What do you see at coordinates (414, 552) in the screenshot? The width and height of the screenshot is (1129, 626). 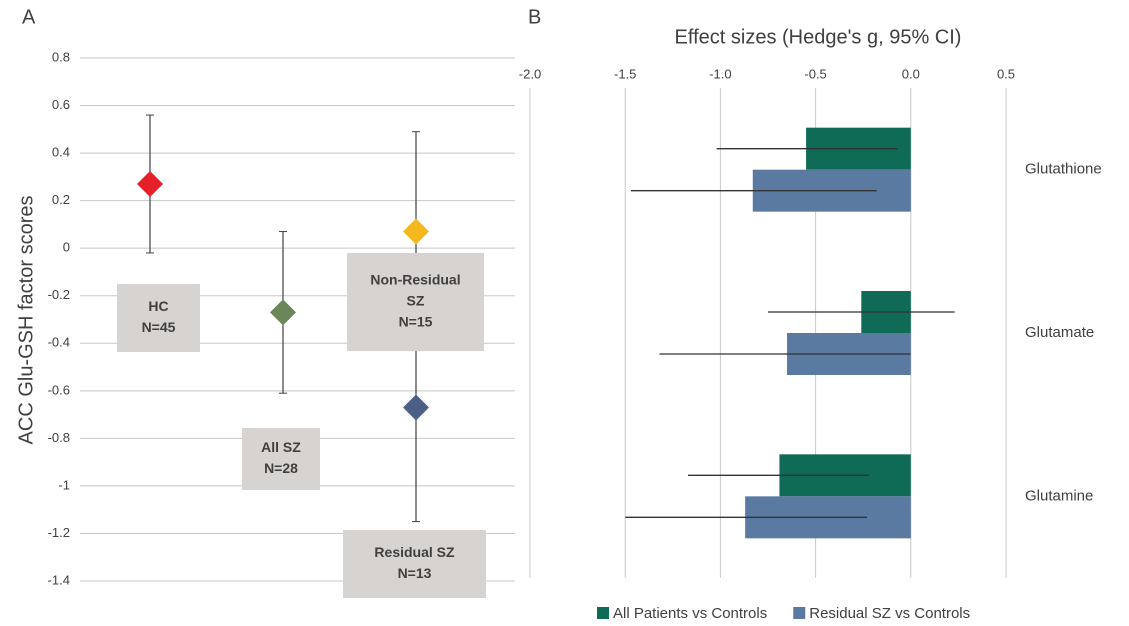 I see `group-label: Residual SZ` at bounding box center [414, 552].